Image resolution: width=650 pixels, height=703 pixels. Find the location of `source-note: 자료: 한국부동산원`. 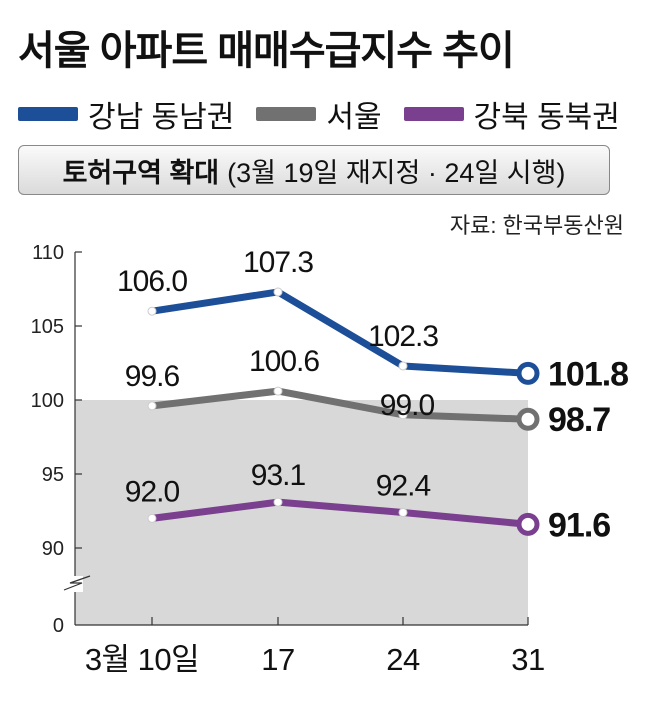

source-note: 자료: 한국부동산원 is located at coordinates (536, 225).